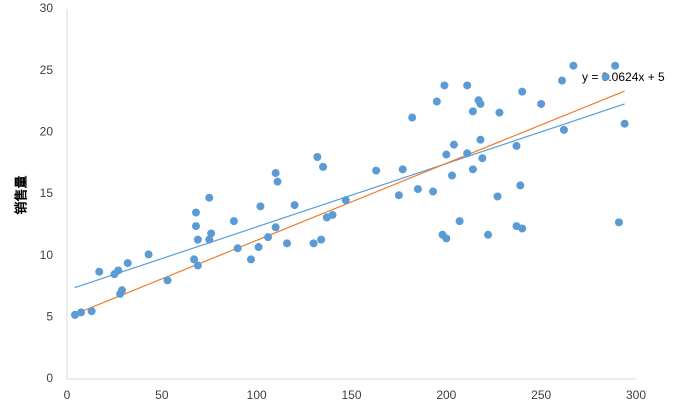 This screenshot has height=406, width=687. Describe the element at coordinates (162, 395) in the screenshot. I see `x-tick-label: 50` at that location.